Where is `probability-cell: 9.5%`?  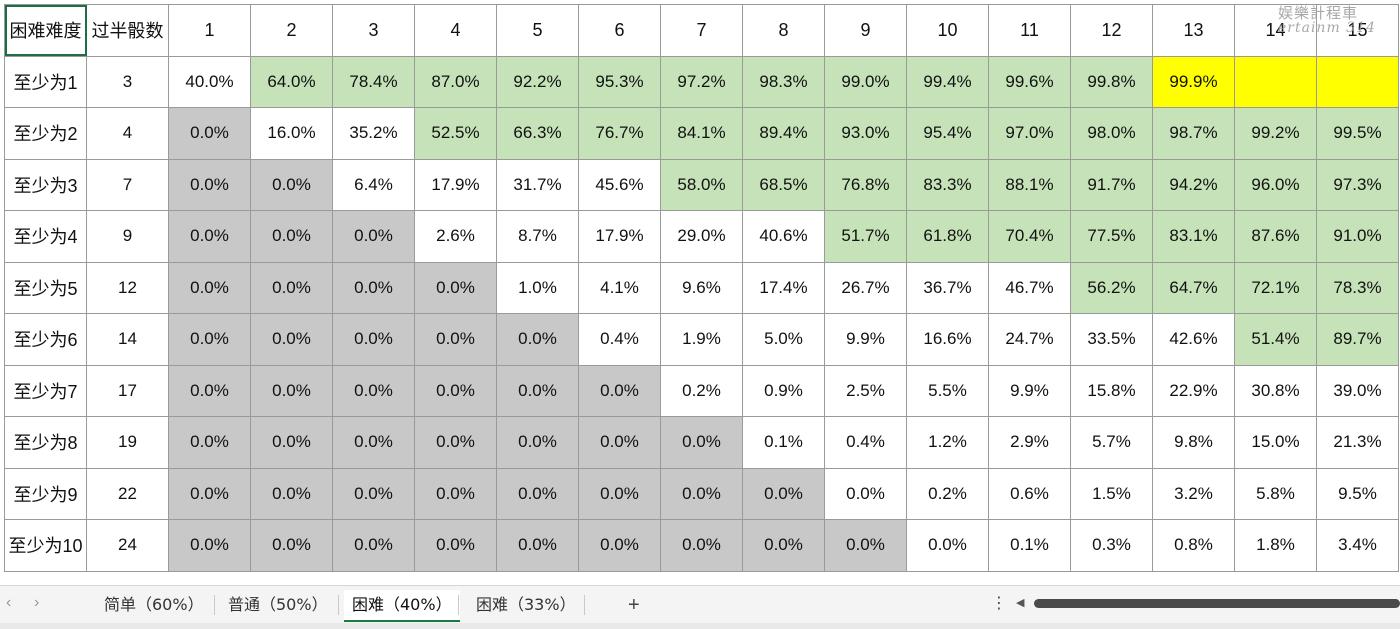 probability-cell: 9.5% is located at coordinates (1357, 493).